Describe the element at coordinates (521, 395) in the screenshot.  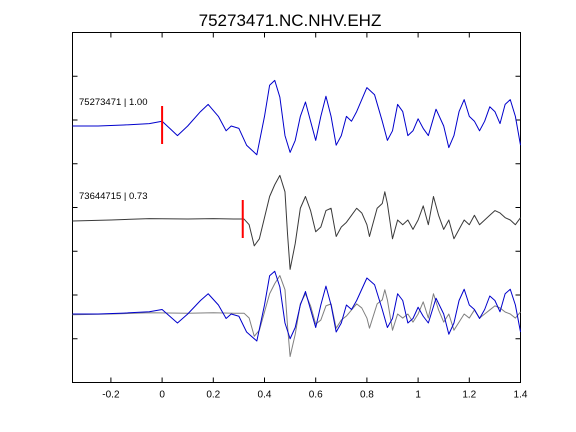
I see `x-tick-label: 1.4` at that location.